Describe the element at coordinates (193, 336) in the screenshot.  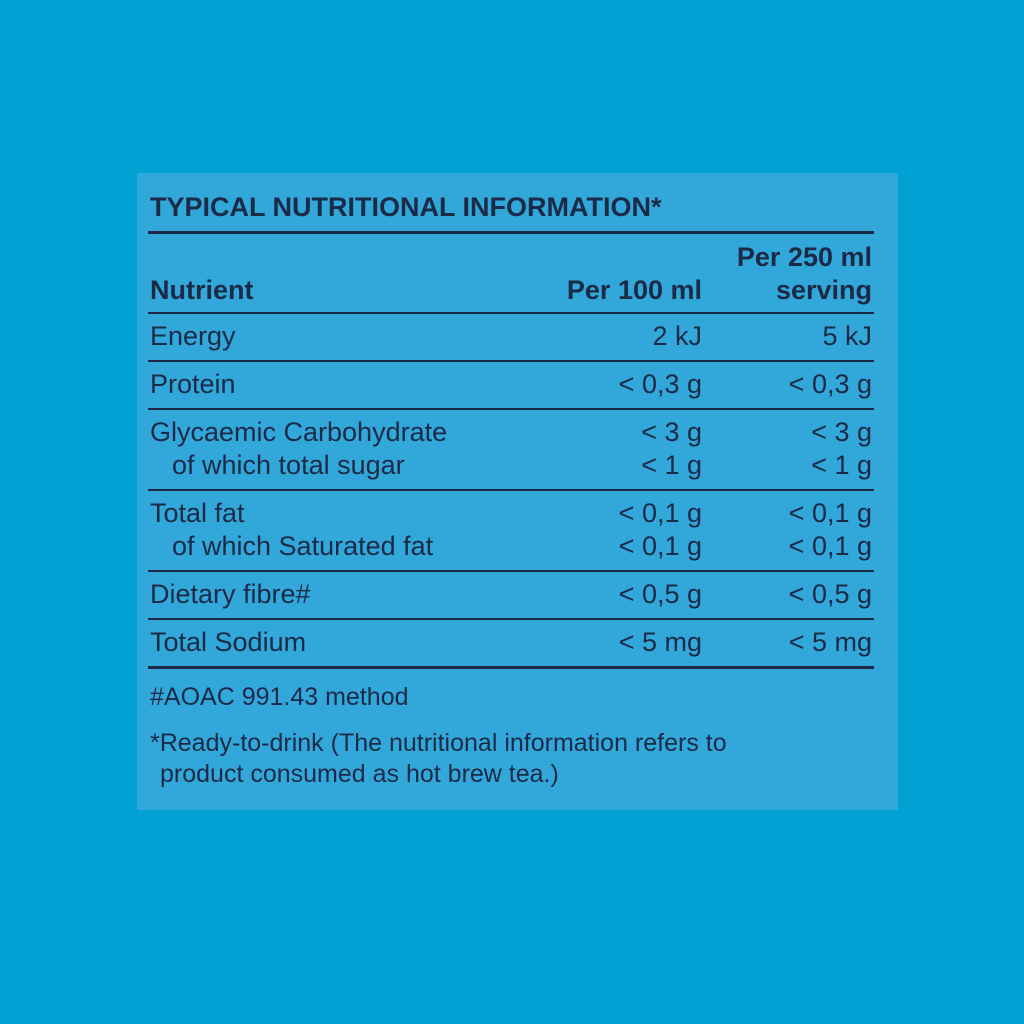
I see `nutrient: Energy` at that location.